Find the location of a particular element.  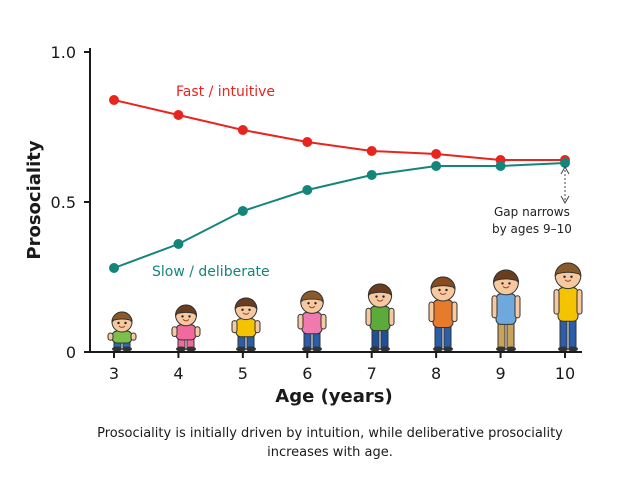

gap-arrow-head-bottom is located at coordinates (565, 200).